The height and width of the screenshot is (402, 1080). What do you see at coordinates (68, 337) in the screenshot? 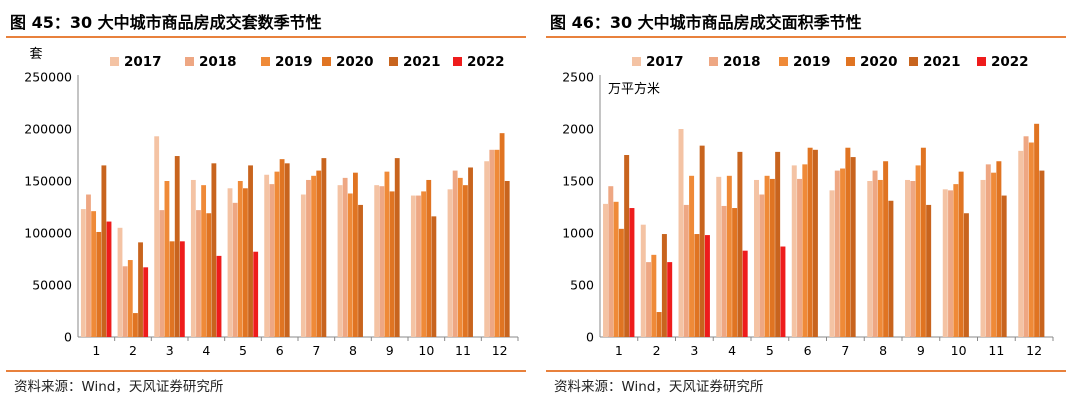
I see `y-tick-label: 0` at bounding box center [68, 337].